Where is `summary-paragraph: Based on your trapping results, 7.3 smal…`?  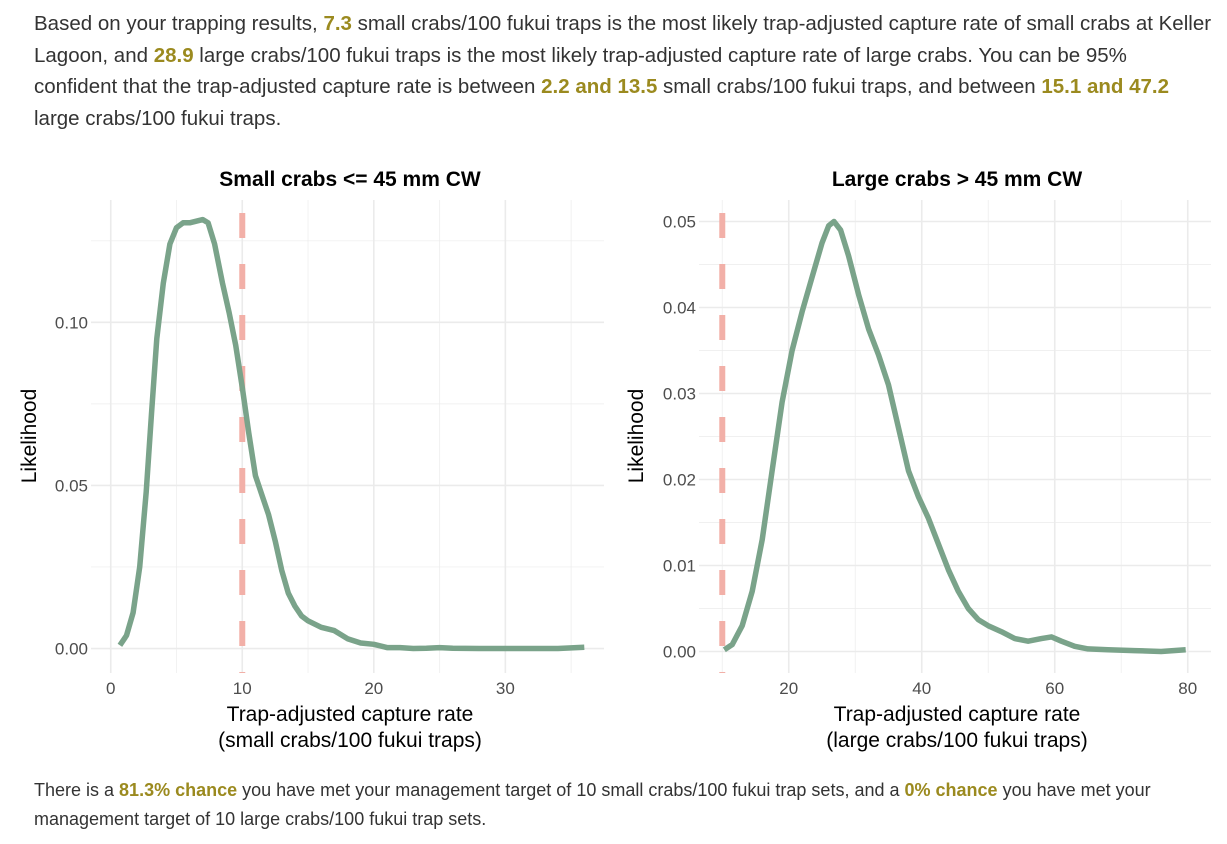 summary-paragraph: Based on your trapping results, 7.3 smal… is located at coordinates (624, 71).